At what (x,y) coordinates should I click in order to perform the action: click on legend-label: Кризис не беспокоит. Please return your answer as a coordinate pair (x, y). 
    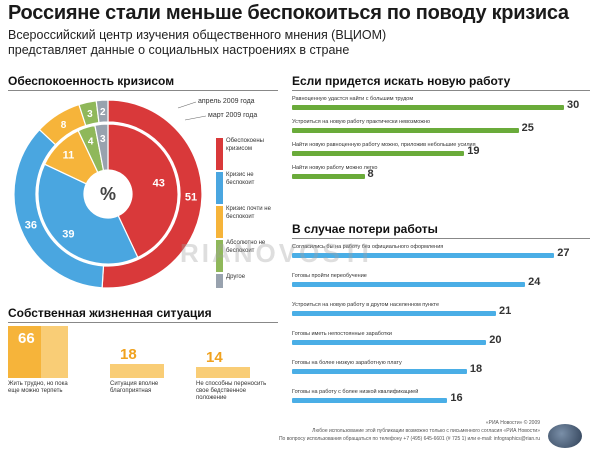
    Looking at the image, I should click on (240, 179).